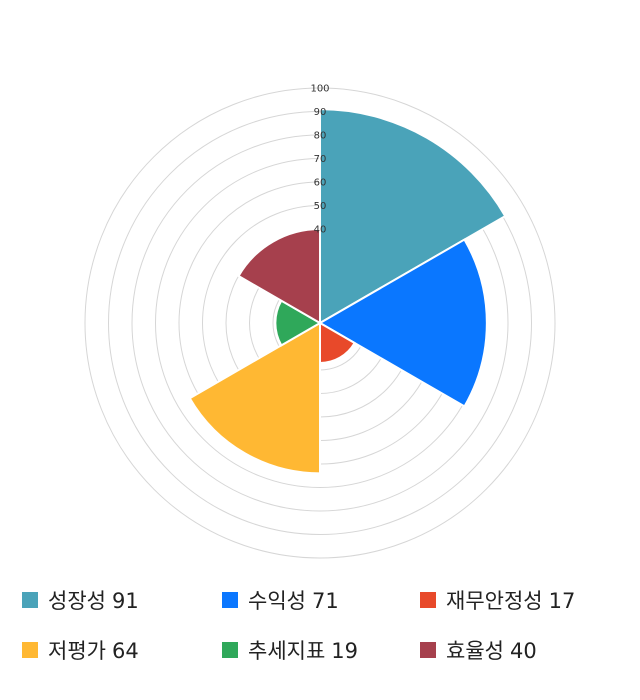 The image size is (640, 700). I want to click on legend-item-2: 재무안정성 17, so click(497, 600).